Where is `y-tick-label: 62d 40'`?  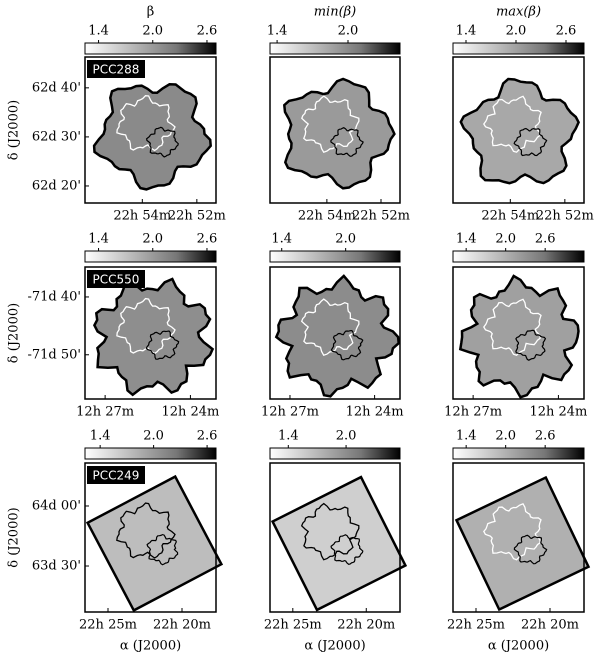
y-tick-label: 62d 40' is located at coordinates (56, 87).